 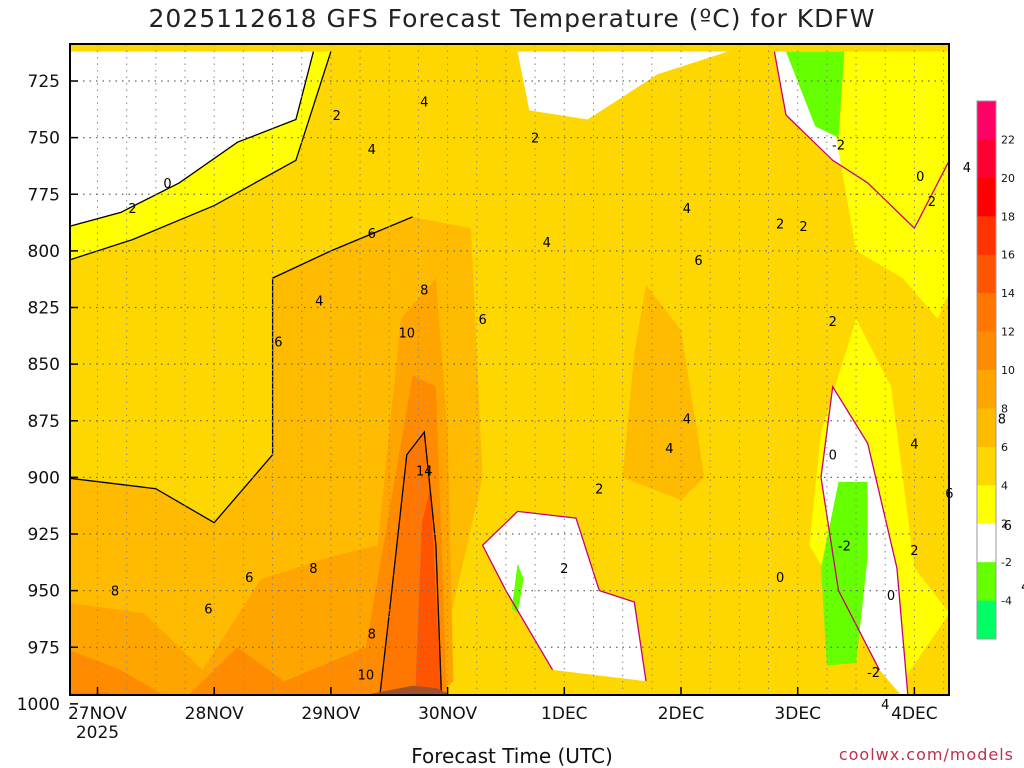 I want to click on colorbar-frame, so click(x=986, y=370).